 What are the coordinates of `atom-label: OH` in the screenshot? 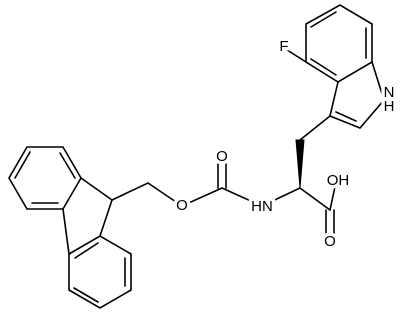 It's located at (338, 180).